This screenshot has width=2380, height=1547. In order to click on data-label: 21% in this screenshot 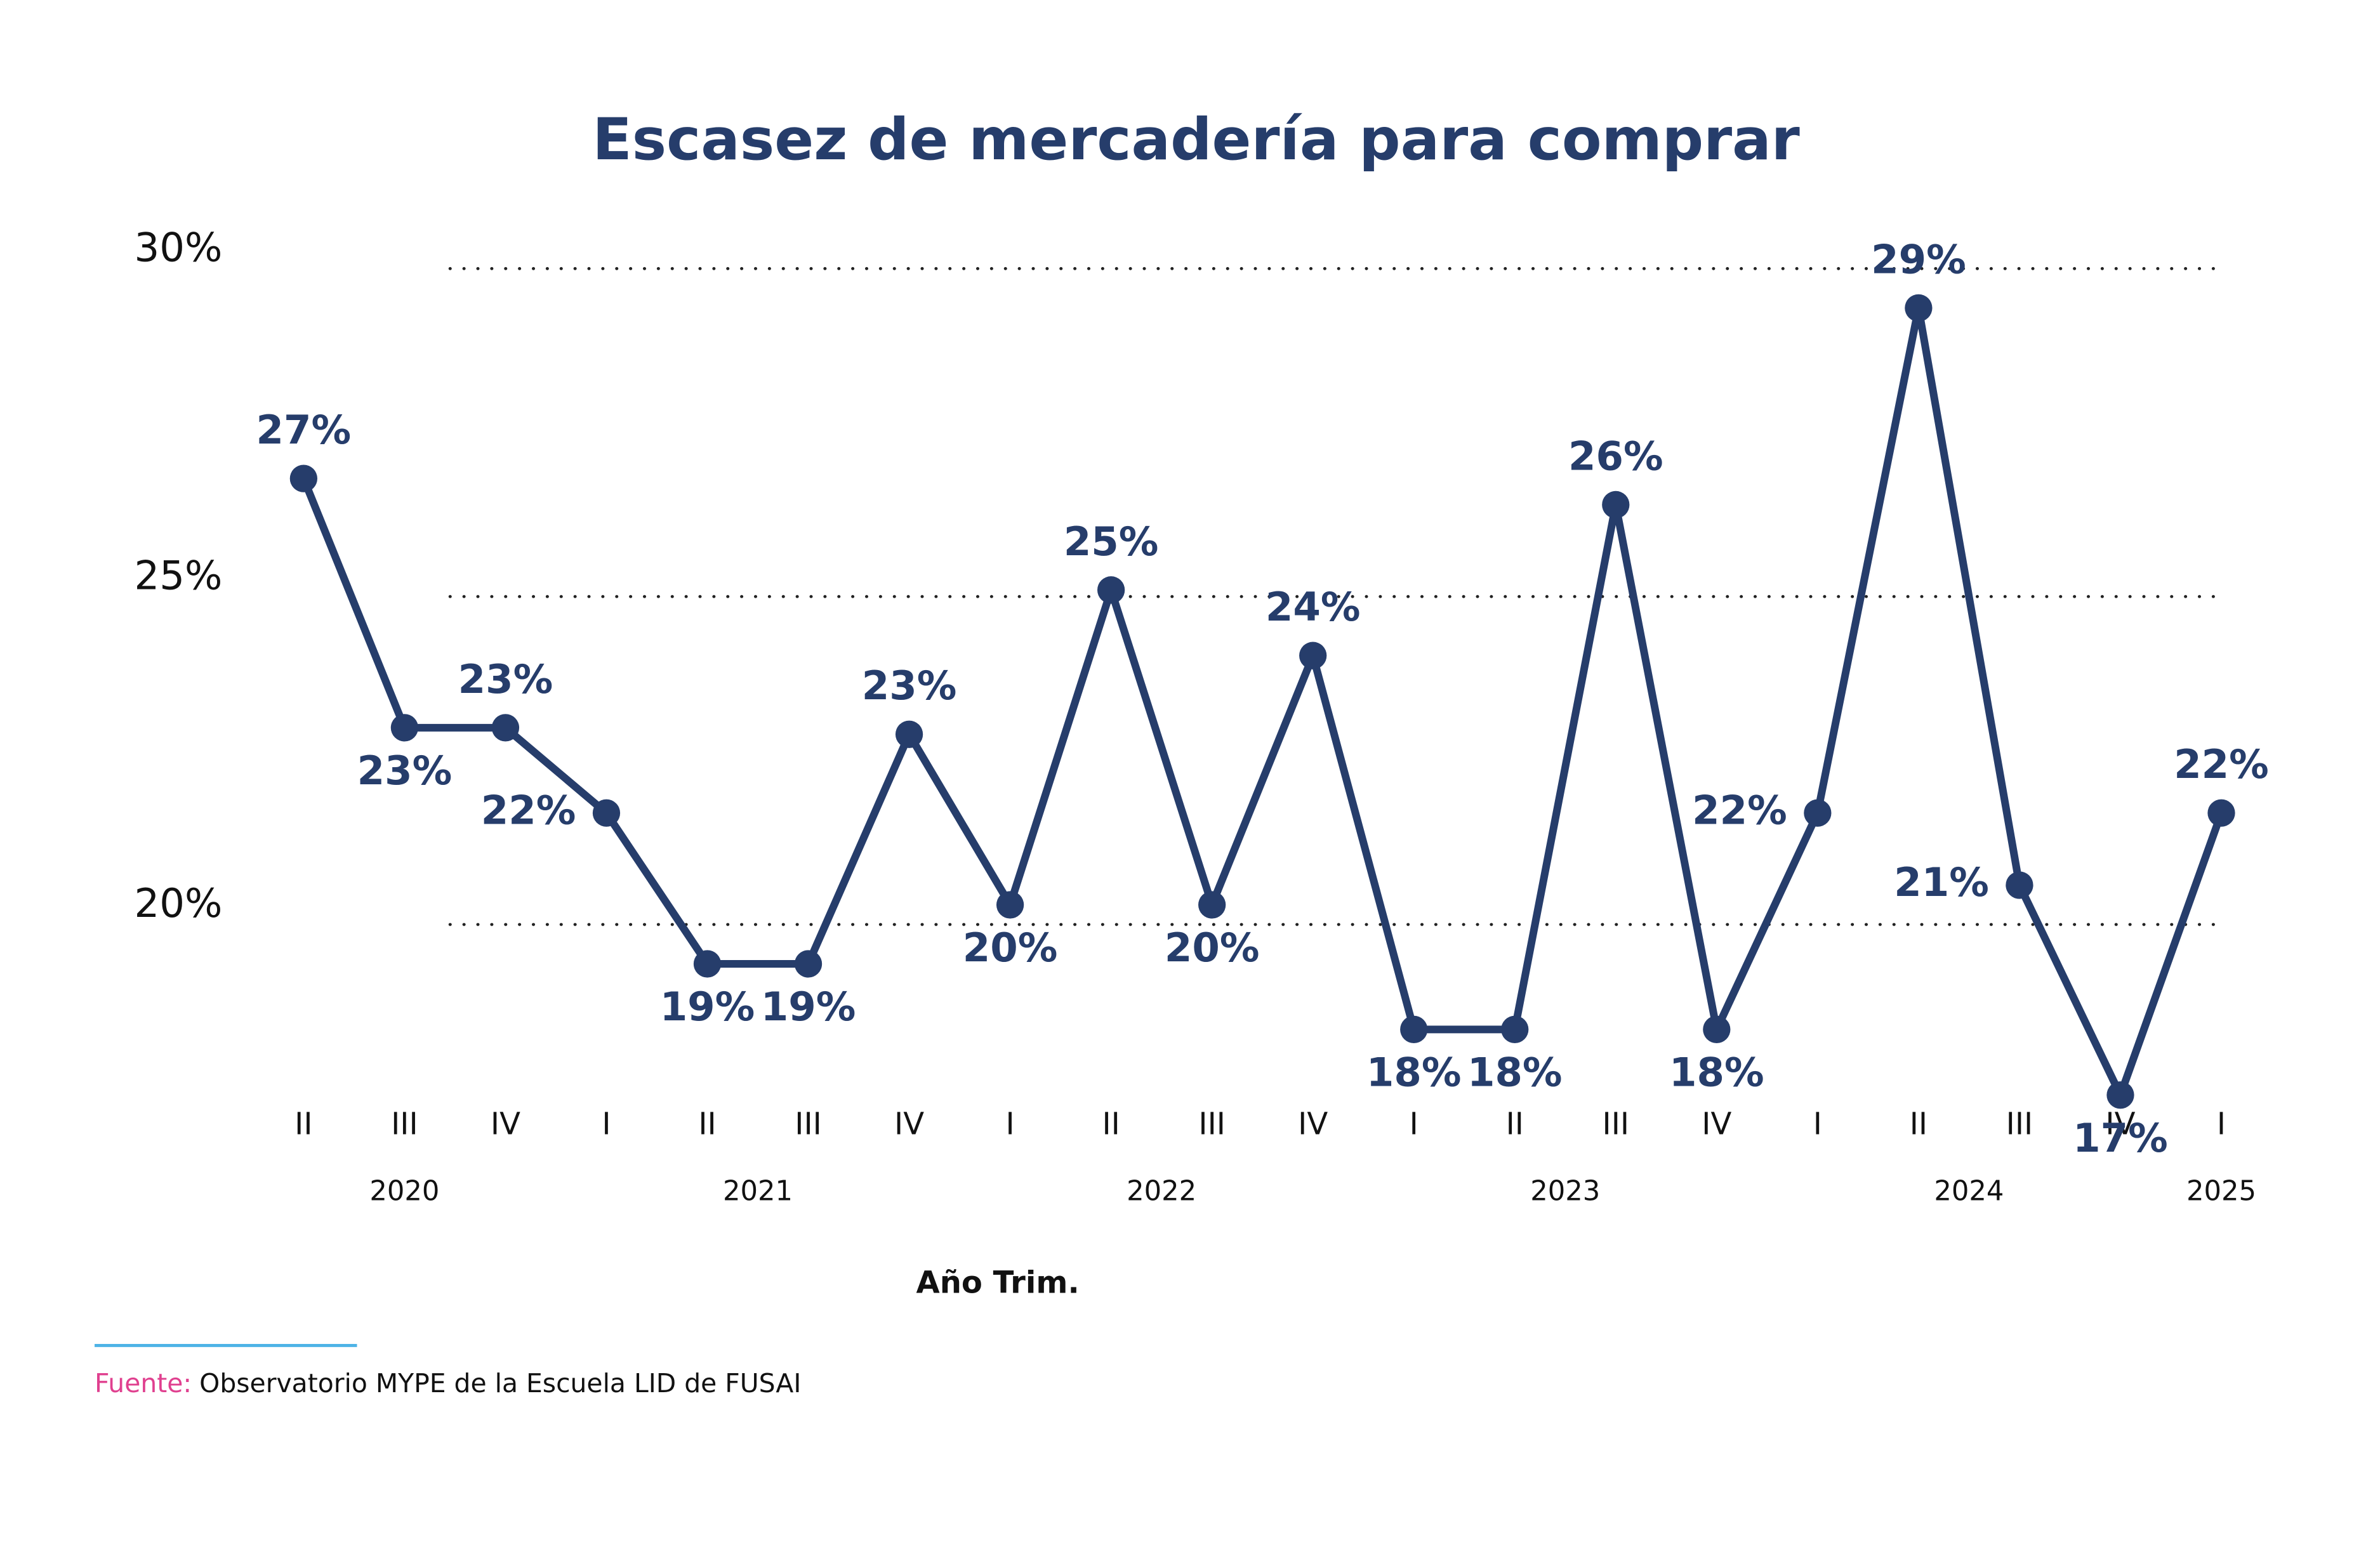, I will do `click(1942, 882)`.